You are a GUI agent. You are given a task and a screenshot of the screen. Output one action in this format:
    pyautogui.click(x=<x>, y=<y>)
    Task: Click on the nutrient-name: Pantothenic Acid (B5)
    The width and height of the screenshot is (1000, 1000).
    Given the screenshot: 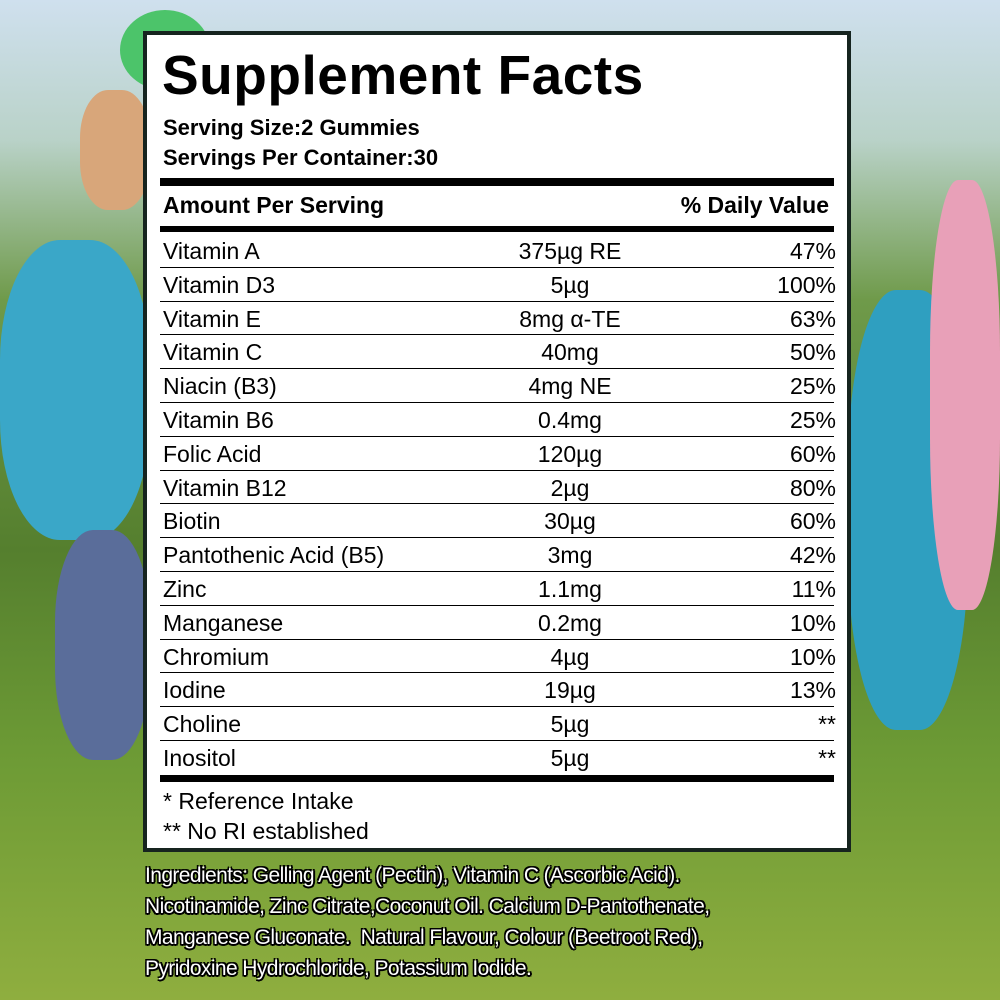 What is the action you would take?
    pyautogui.click(x=274, y=555)
    